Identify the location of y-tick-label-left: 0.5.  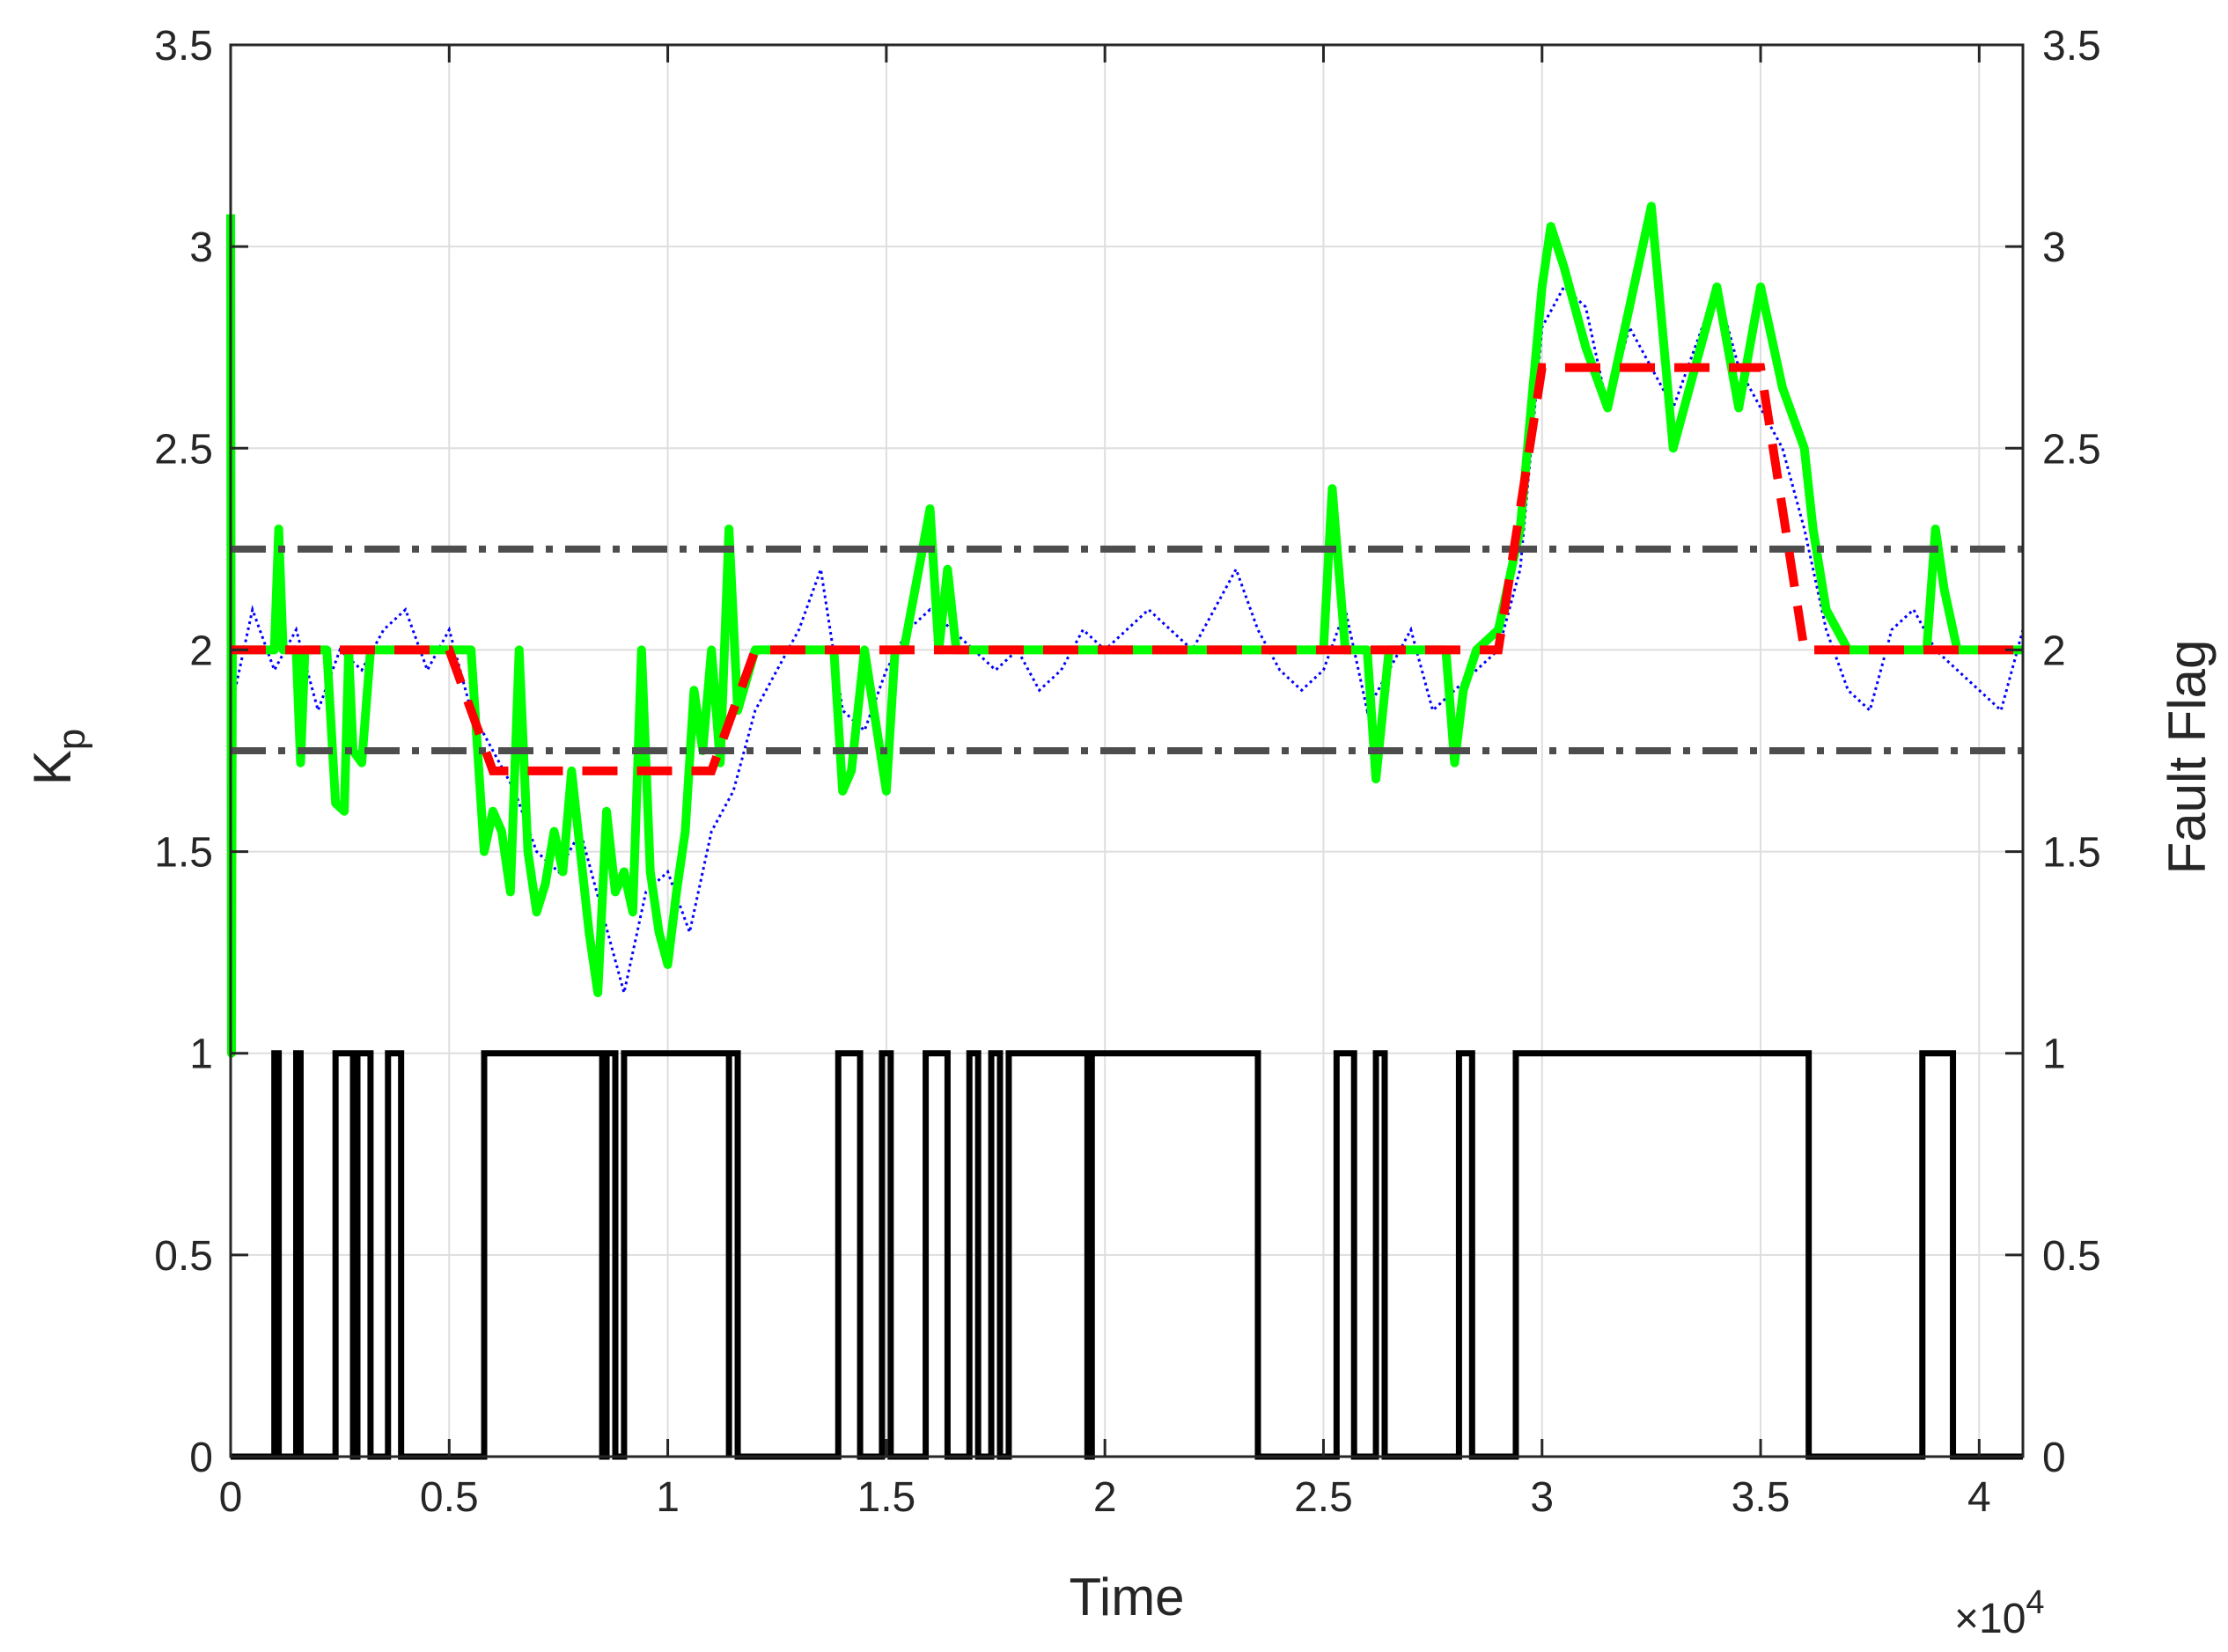
(183, 1256).